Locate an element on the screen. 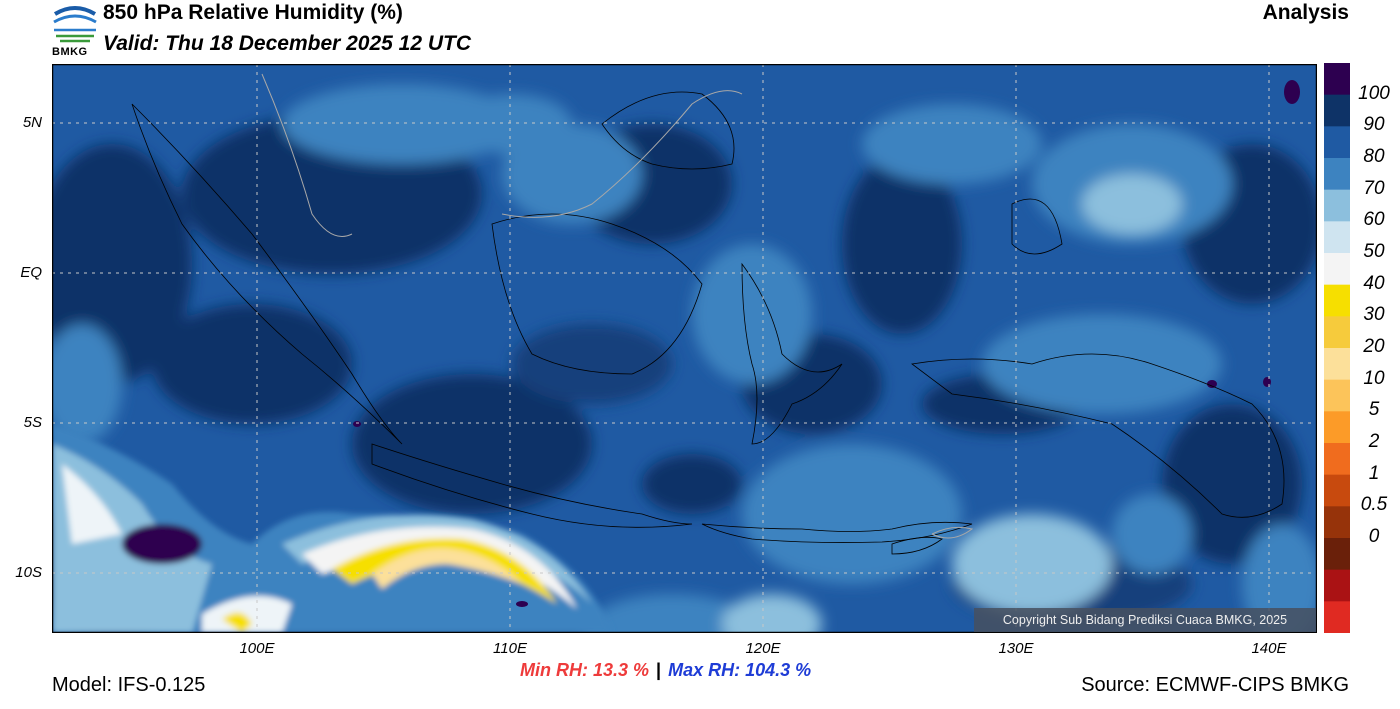 The height and width of the screenshot is (709, 1400). min-rh: Min RH: 13.3 % is located at coordinates (585, 670).